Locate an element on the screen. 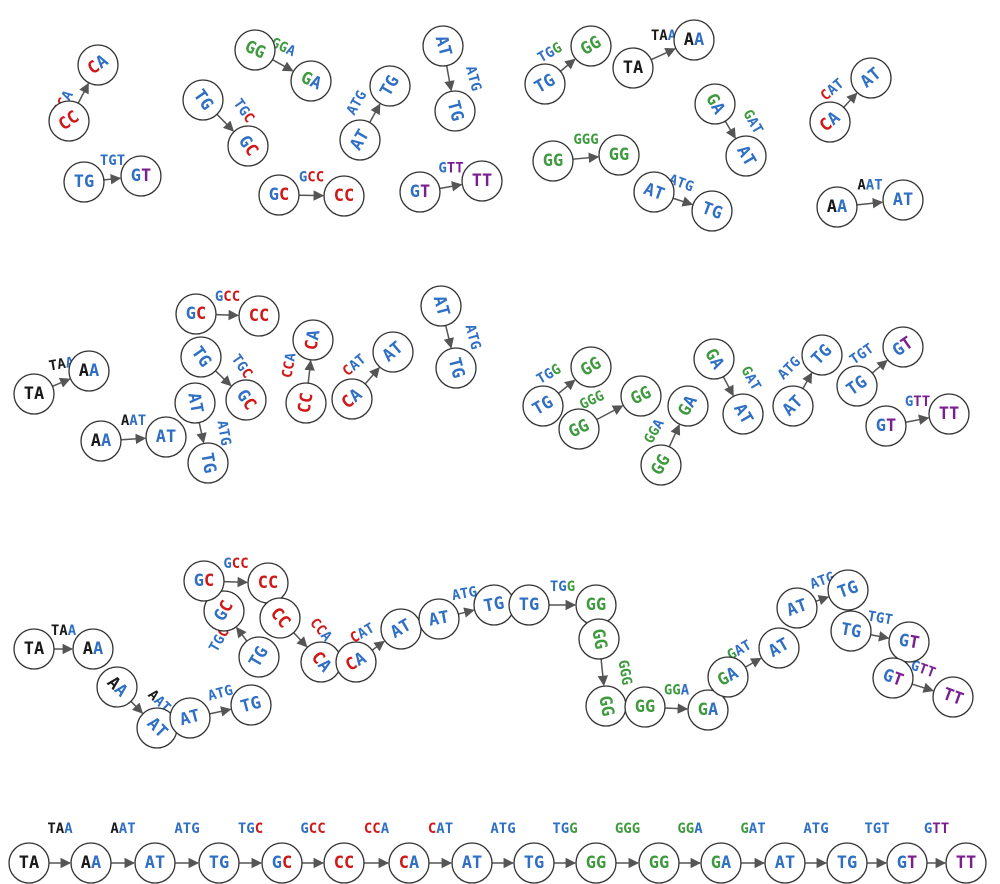 The width and height of the screenshot is (1000, 884). node-label: AA is located at coordinates (837, 207).